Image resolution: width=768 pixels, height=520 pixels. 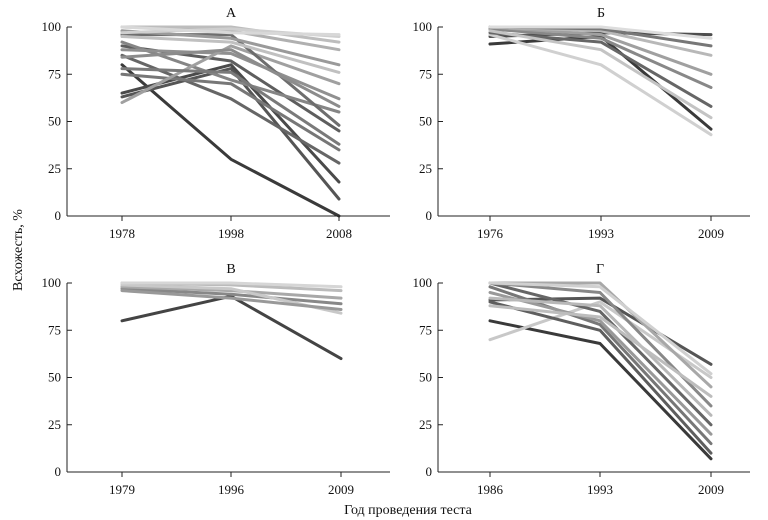 I want to click on panel-2-y-tick-label: 75, so click(x=425, y=73).